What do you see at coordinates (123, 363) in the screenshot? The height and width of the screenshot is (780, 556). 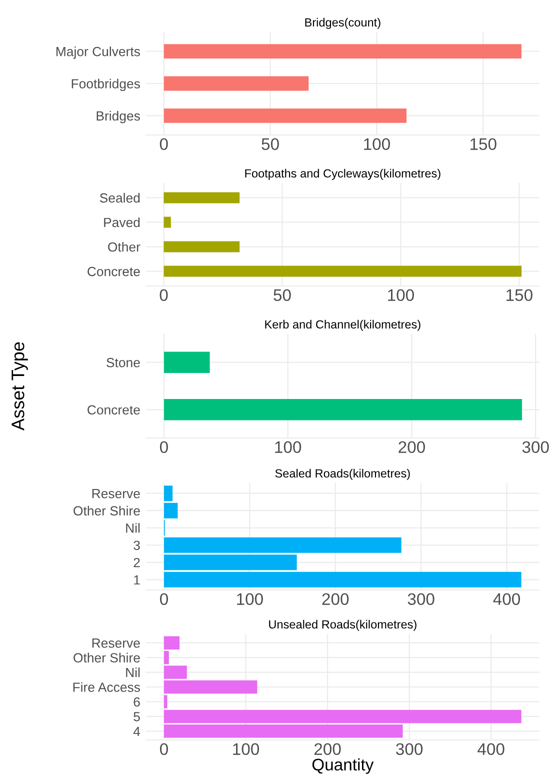 I see `y-tick-label: Stone` at bounding box center [123, 363].